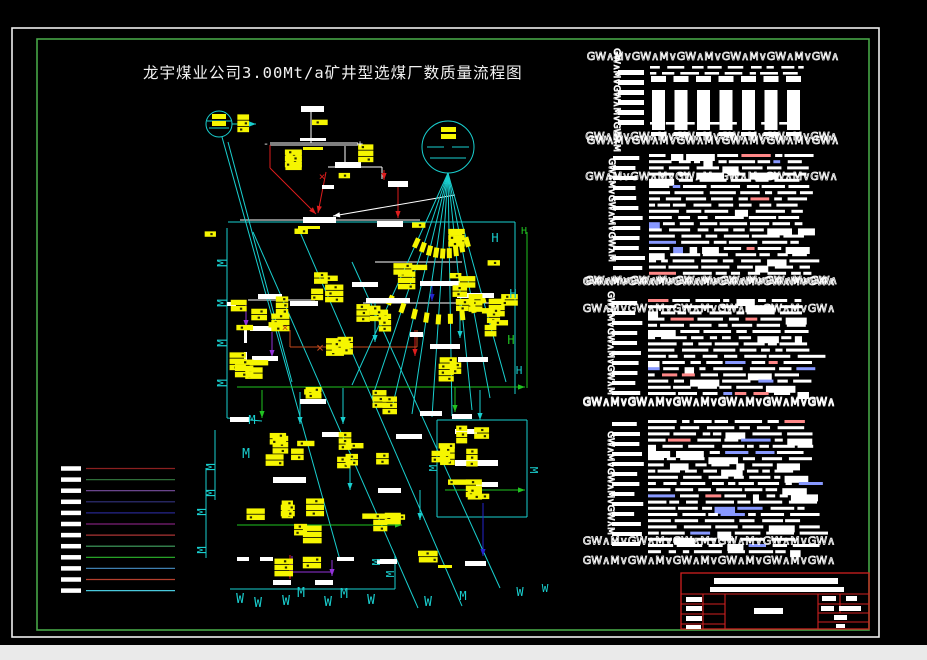 The image size is (927, 660). What do you see at coordinates (694, 608) in the screenshot?
I see `title-block-text-bar` at bounding box center [694, 608].